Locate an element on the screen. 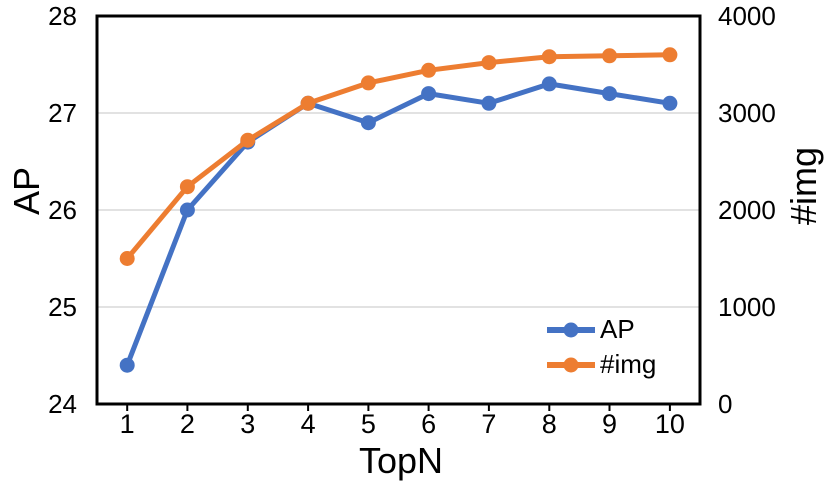  y2-axis-tick-label: 3000 is located at coordinates (747, 113).